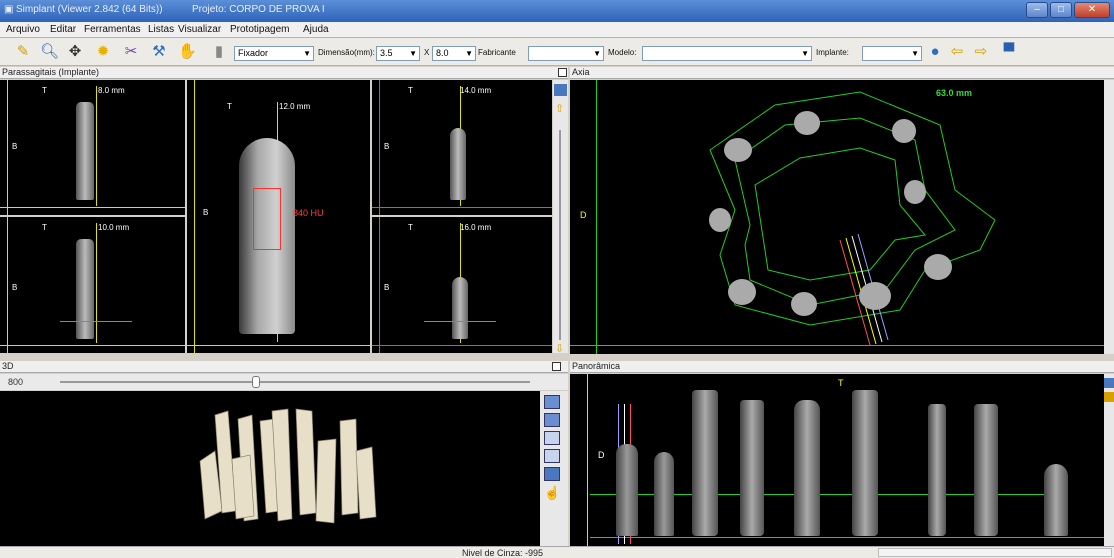 This screenshot has height=558, width=1114. Describe the element at coordinates (51, 72) in the screenshot. I see `parasagittal-title: Parassagitais (Implante)` at that location.